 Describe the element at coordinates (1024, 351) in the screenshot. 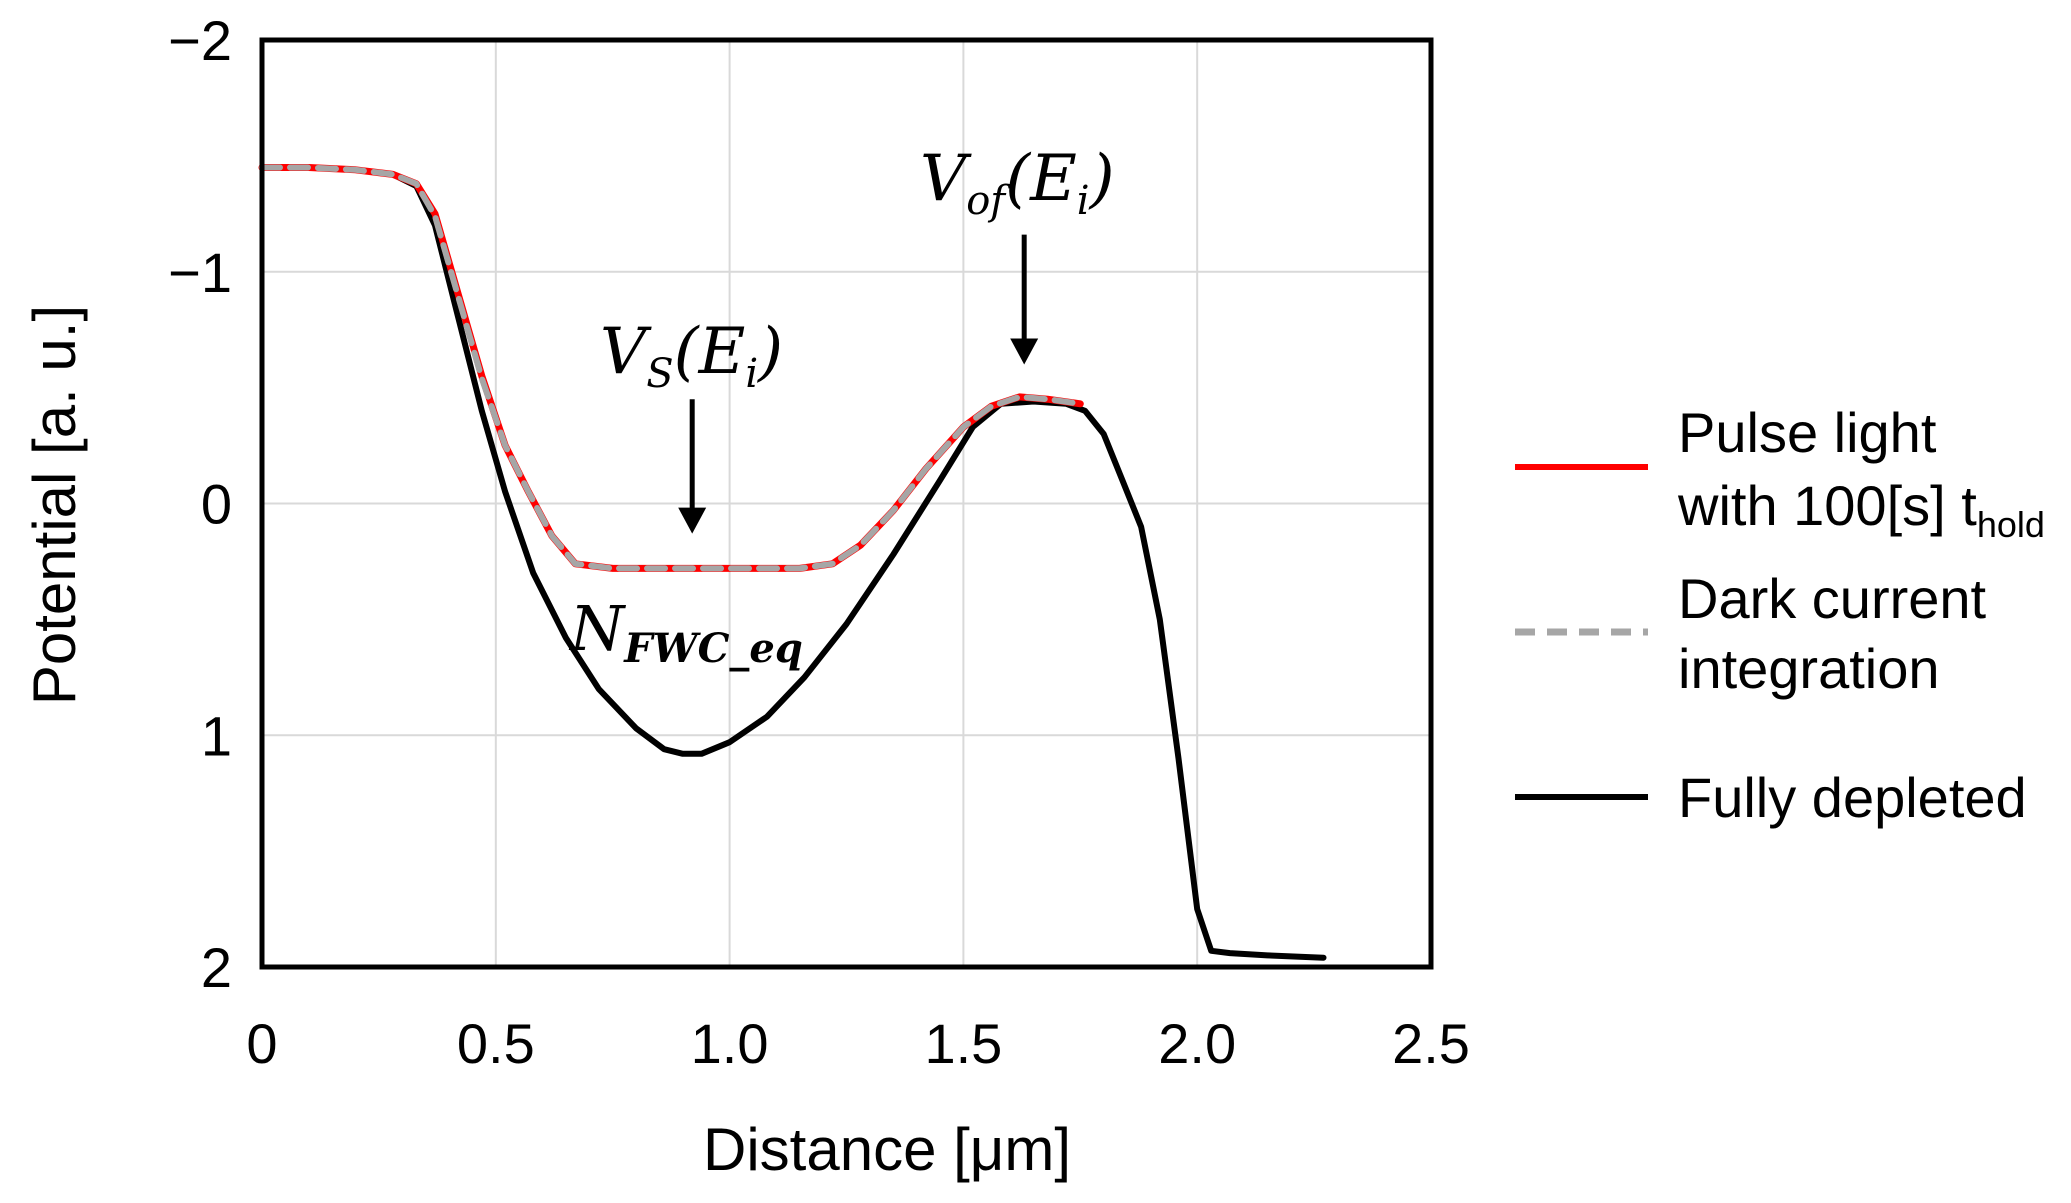

I see `vof-arrow-head` at that location.